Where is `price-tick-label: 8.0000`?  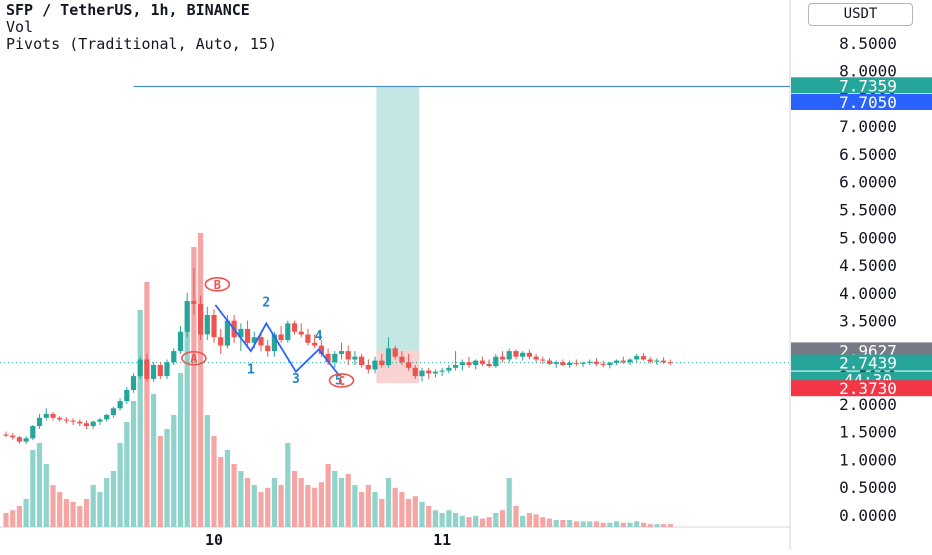
price-tick-label: 8.0000 is located at coordinates (868, 71).